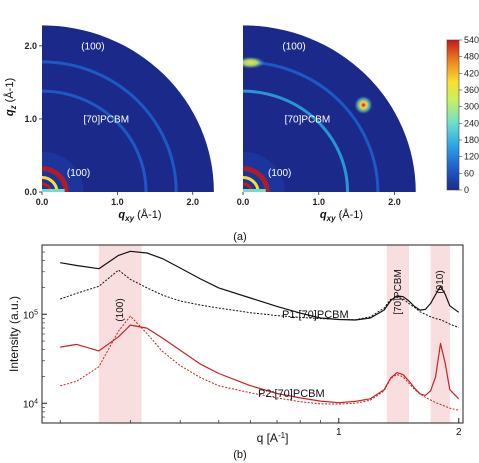 The image size is (479, 463). I want to click on xtick-label-p2-0: 0.0, so click(243, 202).